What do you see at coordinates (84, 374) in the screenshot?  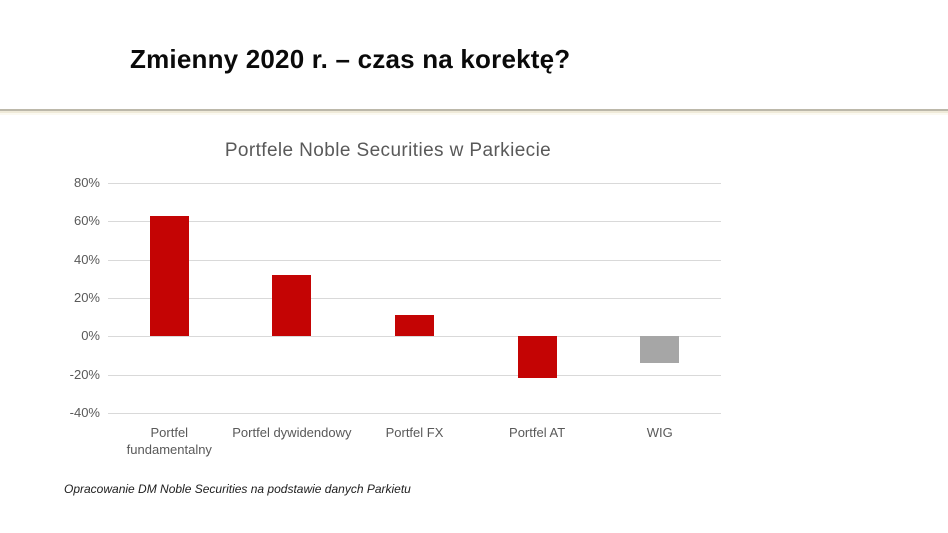 I see `y-axis-tick-label: -20%` at bounding box center [84, 374].